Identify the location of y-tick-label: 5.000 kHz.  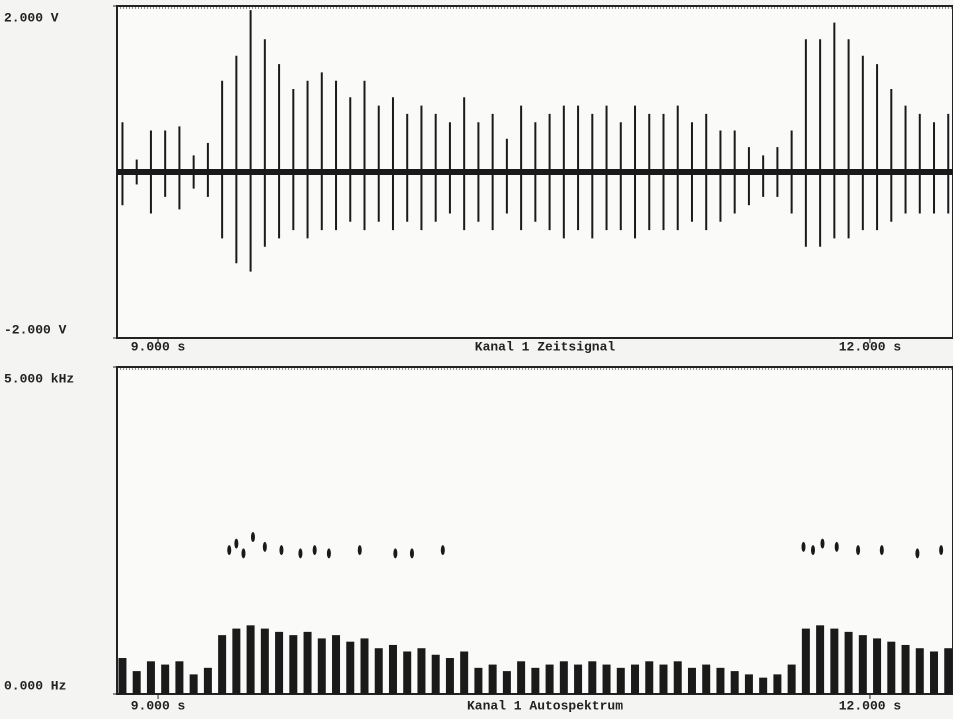
(39, 378).